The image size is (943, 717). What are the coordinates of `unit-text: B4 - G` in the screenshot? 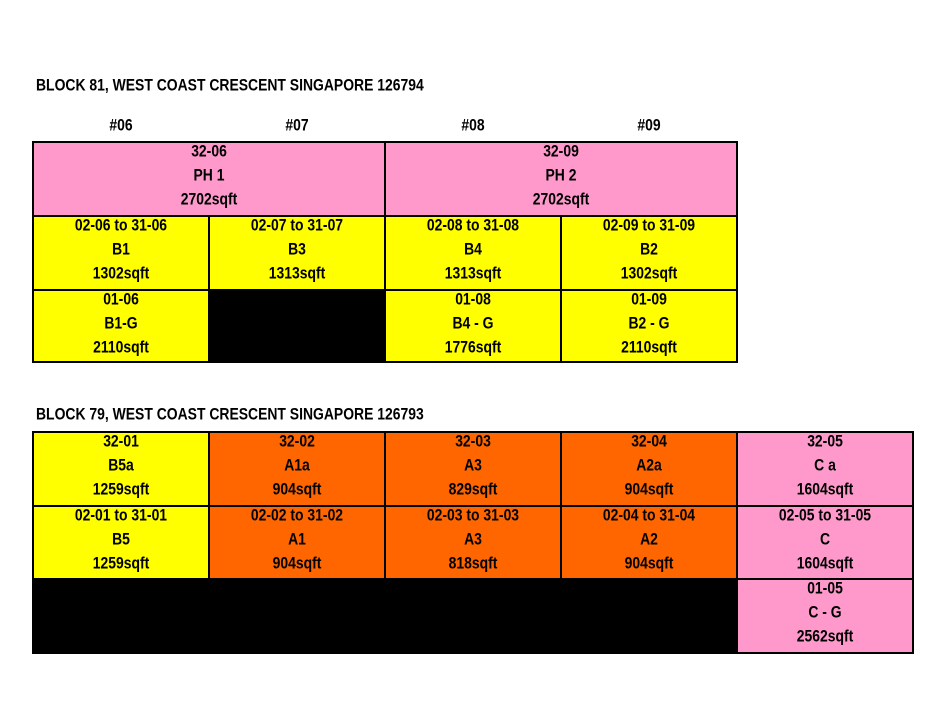 It's located at (472, 323).